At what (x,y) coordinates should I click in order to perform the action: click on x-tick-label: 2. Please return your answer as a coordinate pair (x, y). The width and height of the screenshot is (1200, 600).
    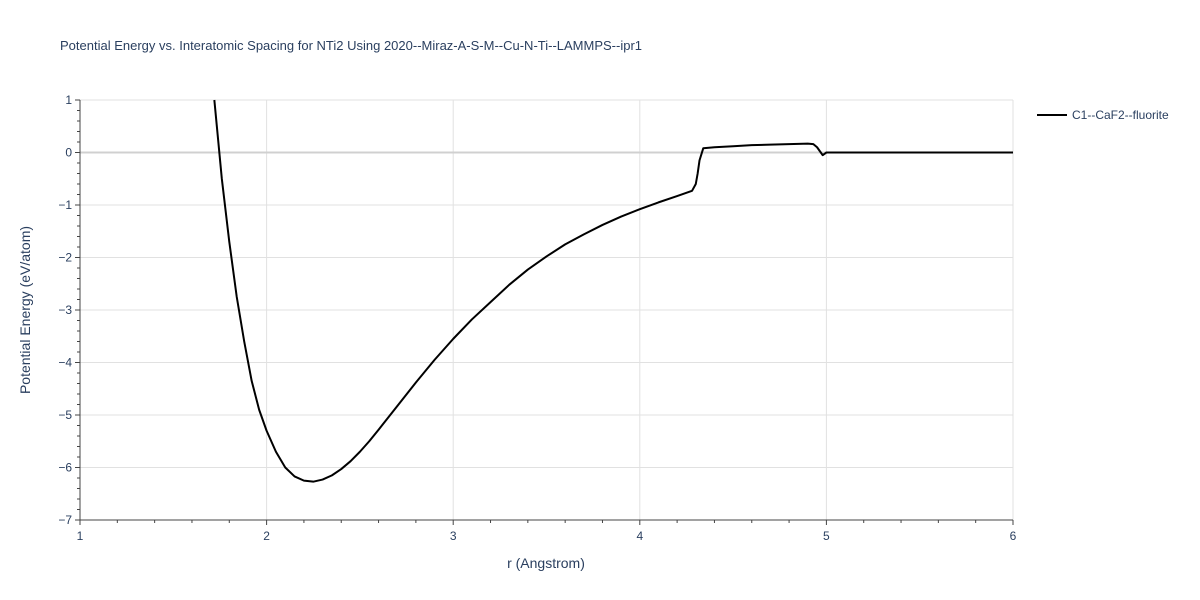
    Looking at the image, I should click on (266, 536).